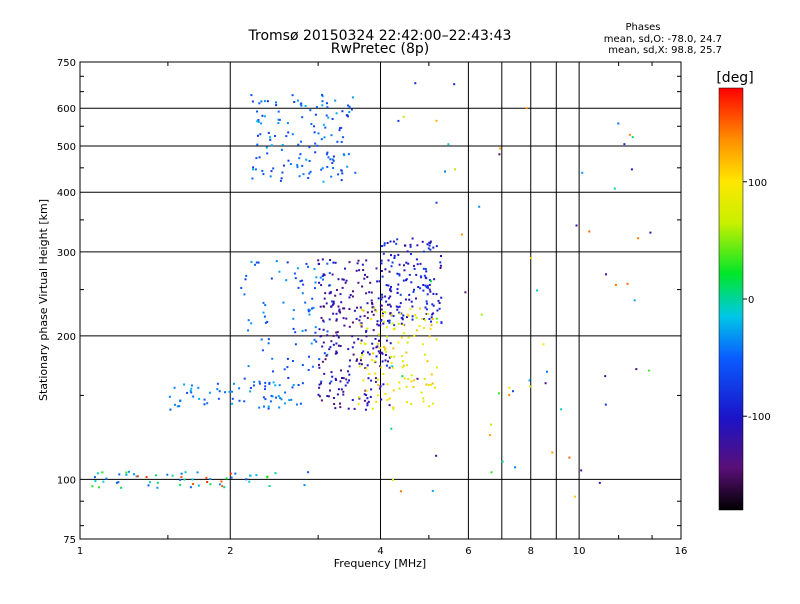  I want to click on y-axis-label: Stationary phase Virtual Height [km], so click(43, 300).